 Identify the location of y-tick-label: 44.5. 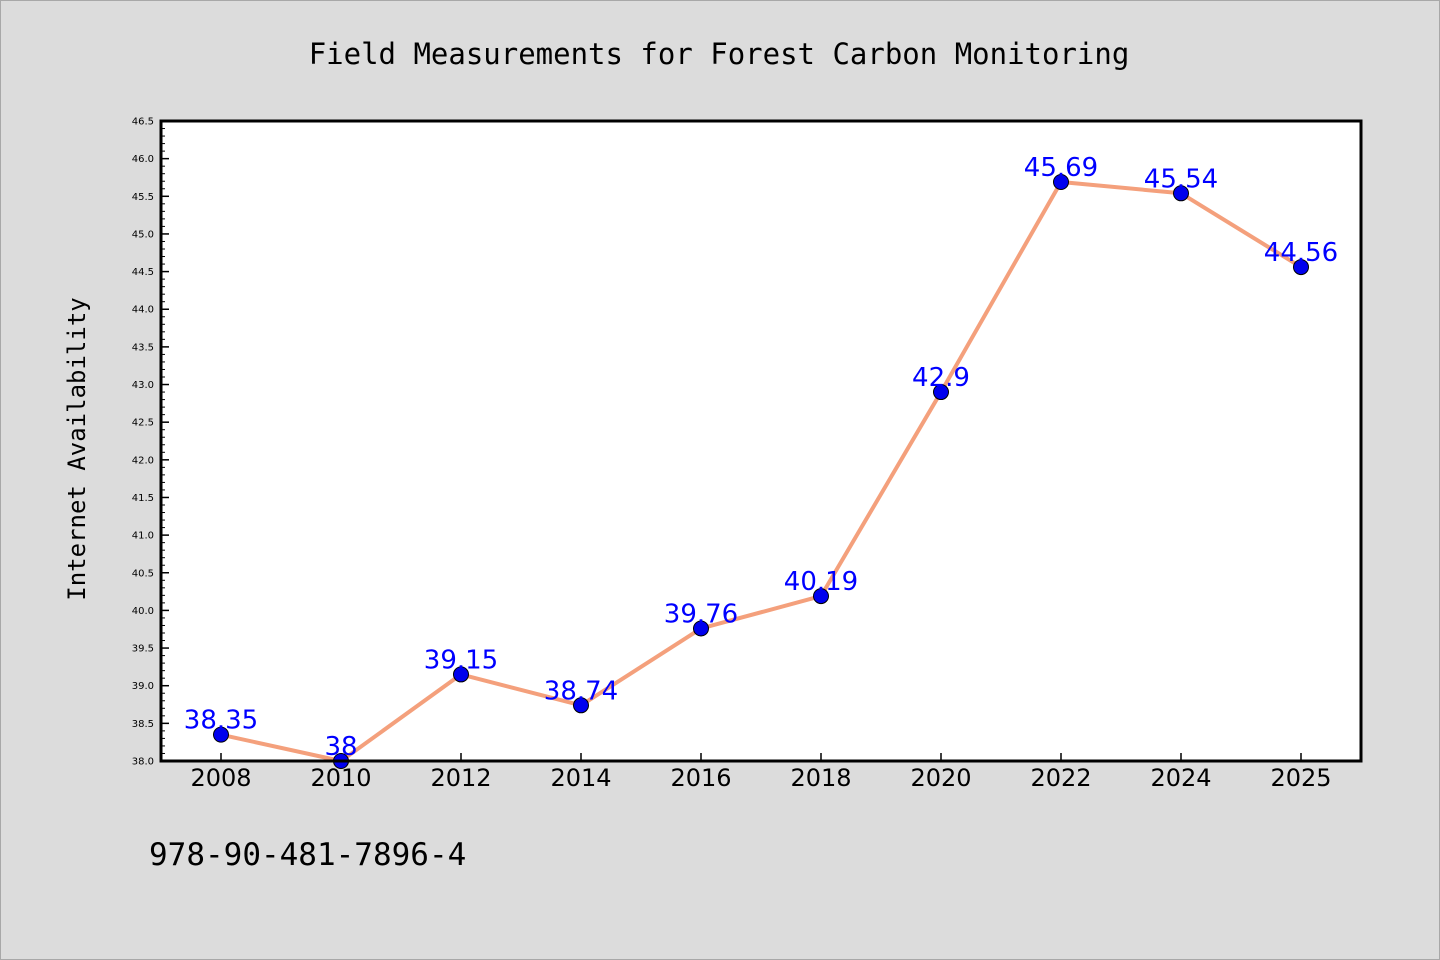
(143, 272).